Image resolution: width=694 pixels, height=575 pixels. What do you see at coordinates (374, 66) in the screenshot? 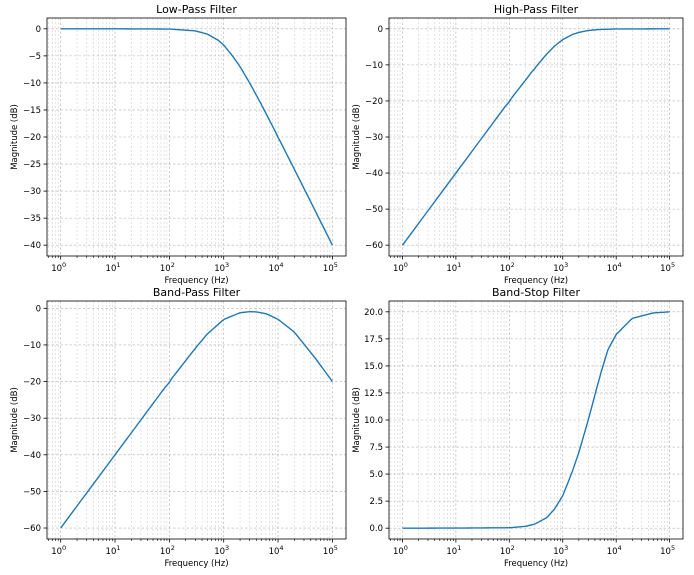
I see `chart-1-y-tick-label: −10` at bounding box center [374, 66].